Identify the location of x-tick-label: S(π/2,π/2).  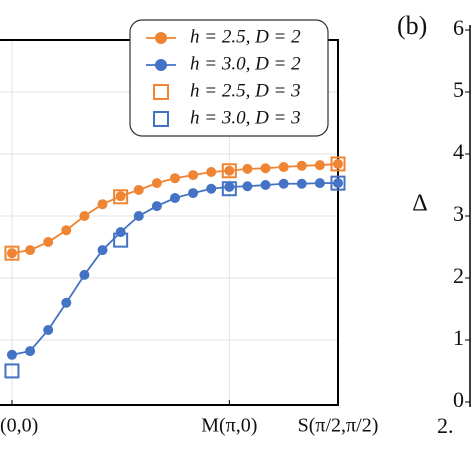
(338, 426).